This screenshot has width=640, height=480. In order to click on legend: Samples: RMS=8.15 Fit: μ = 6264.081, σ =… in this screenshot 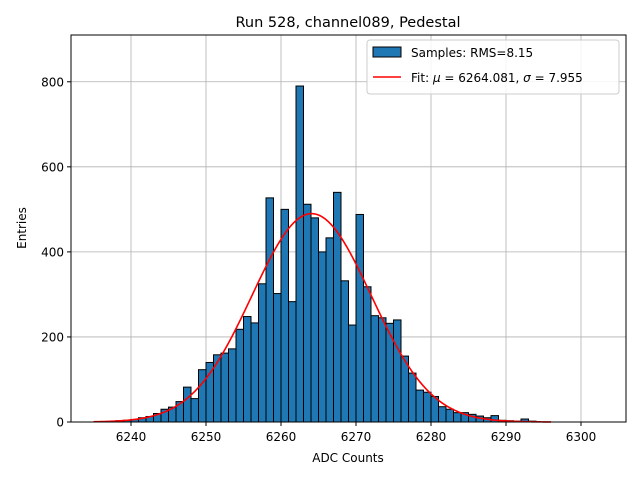, I will do `click(493, 67)`.